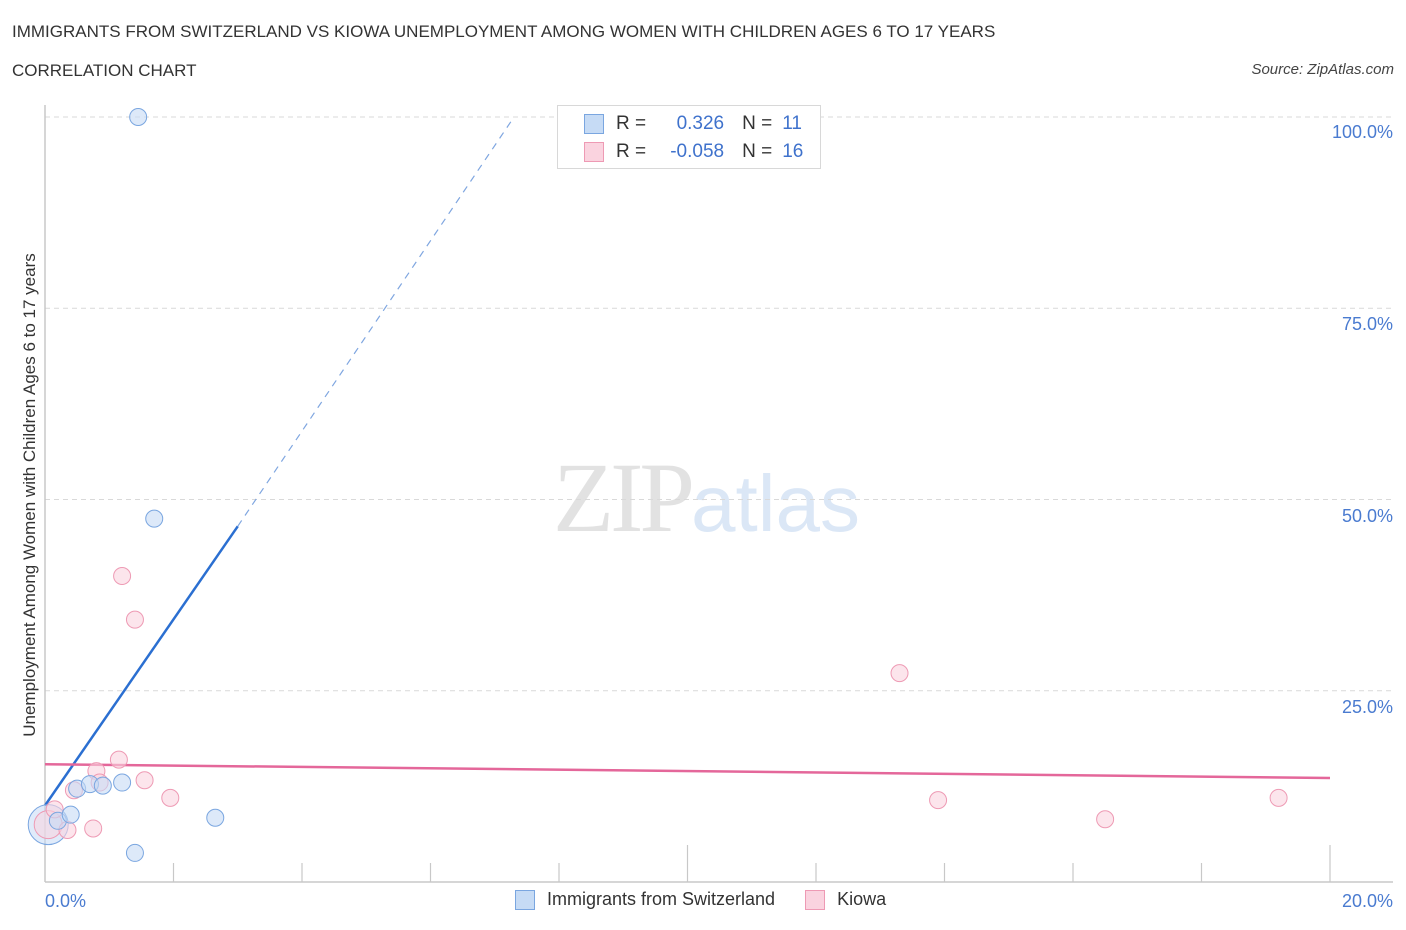  Describe the element at coordinates (1367, 901) in the screenshot. I see `x-tick-20: 20.0%` at that location.